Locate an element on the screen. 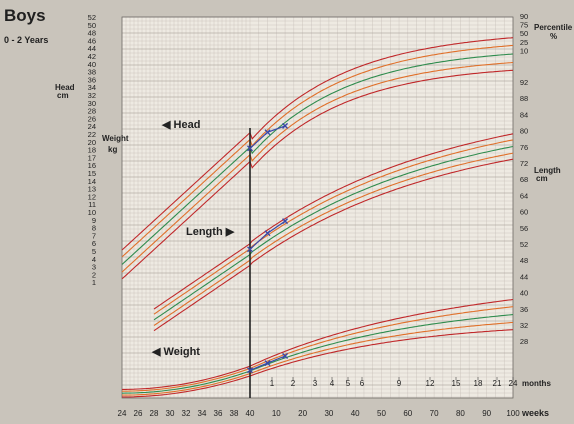  weight-p50-curve is located at coordinates (317, 354).